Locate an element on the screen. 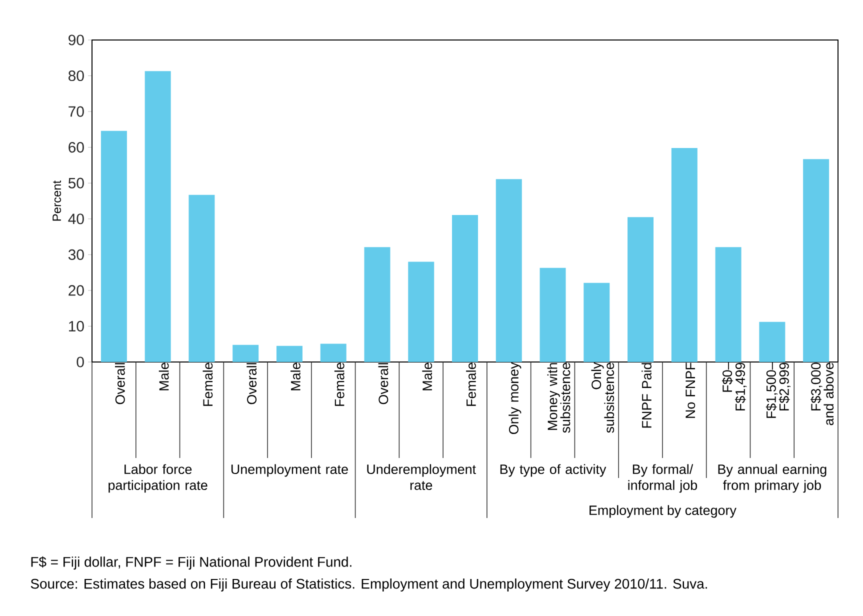 Image resolution: width=863 pixels, height=616 pixels. x-tick-label: Money with subsistence is located at coordinates (558, 397).